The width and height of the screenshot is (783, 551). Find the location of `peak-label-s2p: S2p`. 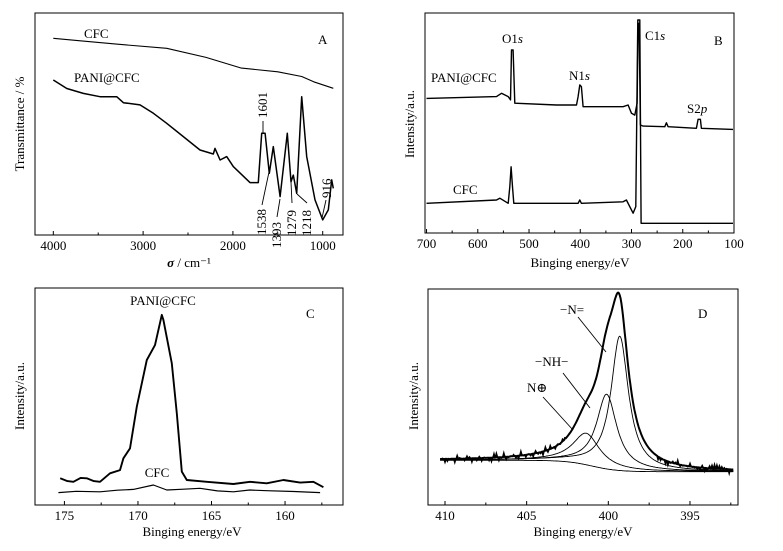

peak-label-s2p: S2p is located at coordinates (697, 108).